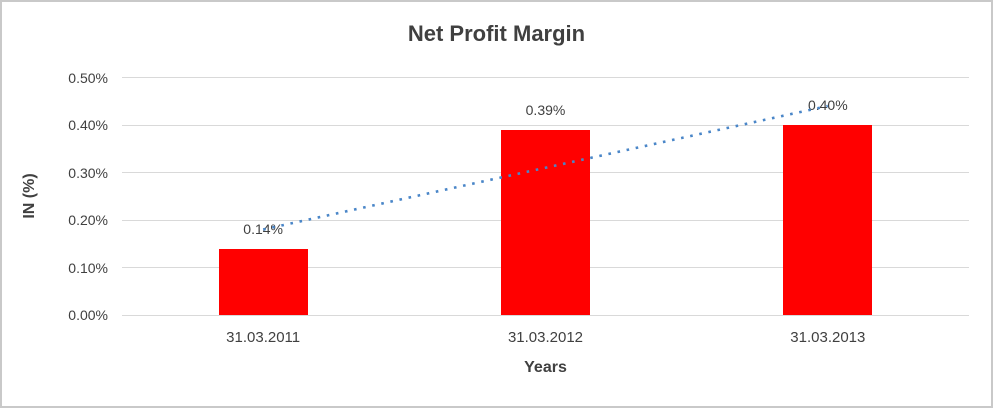 The image size is (993, 408). What do you see at coordinates (545, 337) in the screenshot?
I see `x-axis-tick-label: 31.03.2012` at bounding box center [545, 337].